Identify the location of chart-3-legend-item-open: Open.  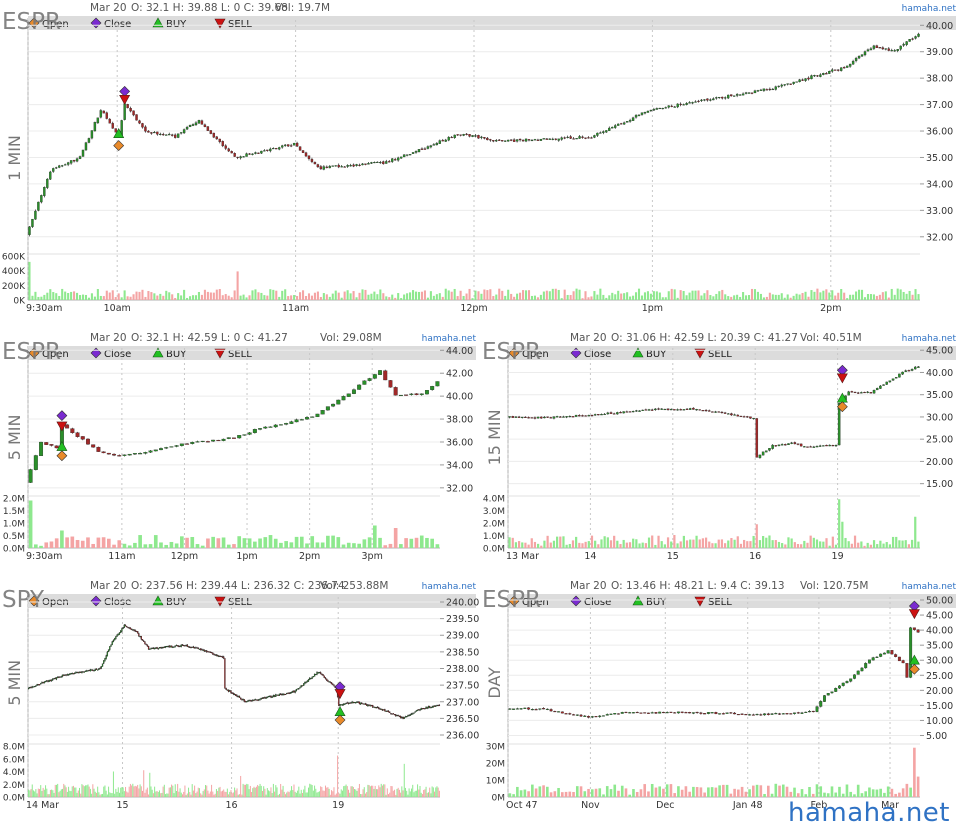
(48, 601).